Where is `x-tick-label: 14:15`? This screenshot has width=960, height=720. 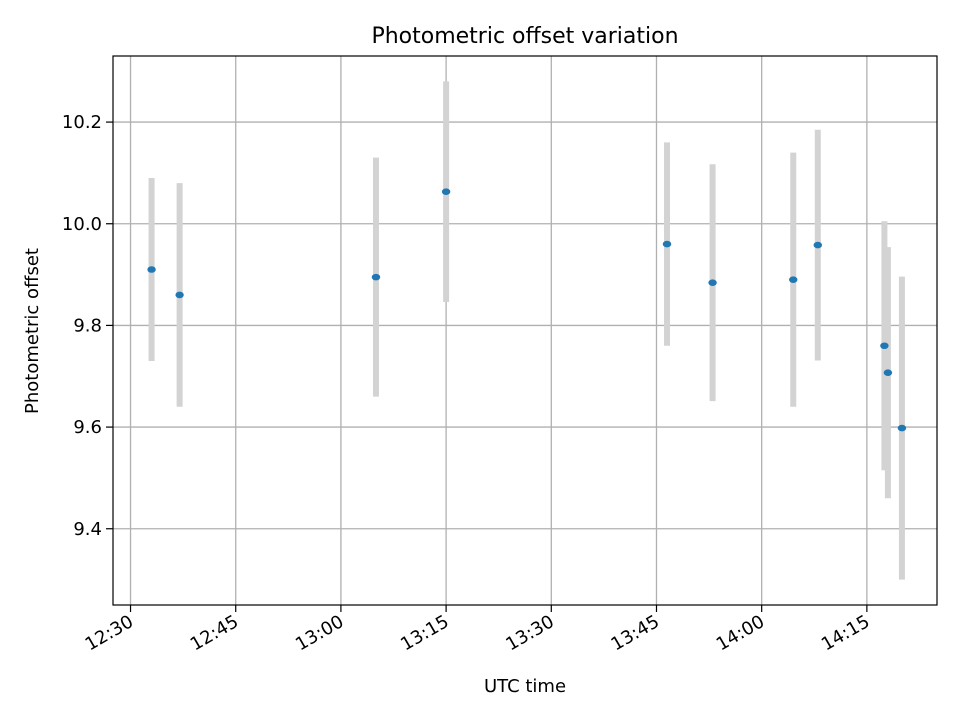
x-tick-label: 14:15 is located at coordinates (845, 633).